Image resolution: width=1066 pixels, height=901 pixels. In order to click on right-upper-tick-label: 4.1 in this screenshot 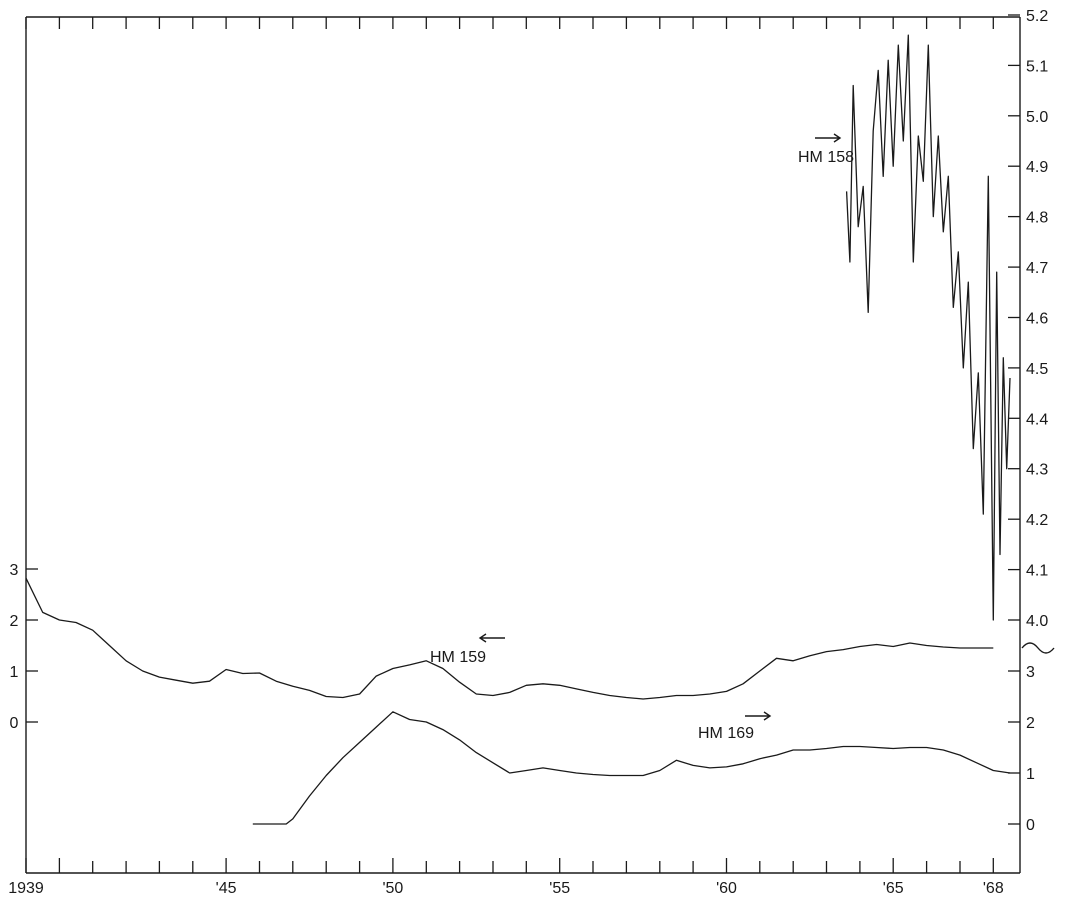, I will do `click(1037, 571)`.